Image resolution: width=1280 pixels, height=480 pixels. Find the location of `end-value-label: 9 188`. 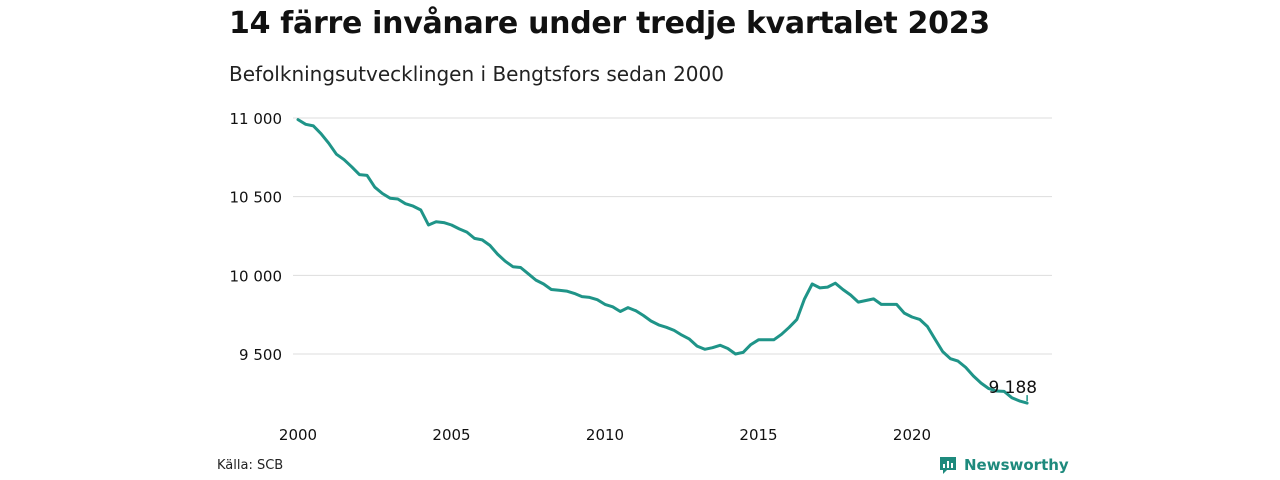

end-value-label: 9 188 is located at coordinates (1012, 388).